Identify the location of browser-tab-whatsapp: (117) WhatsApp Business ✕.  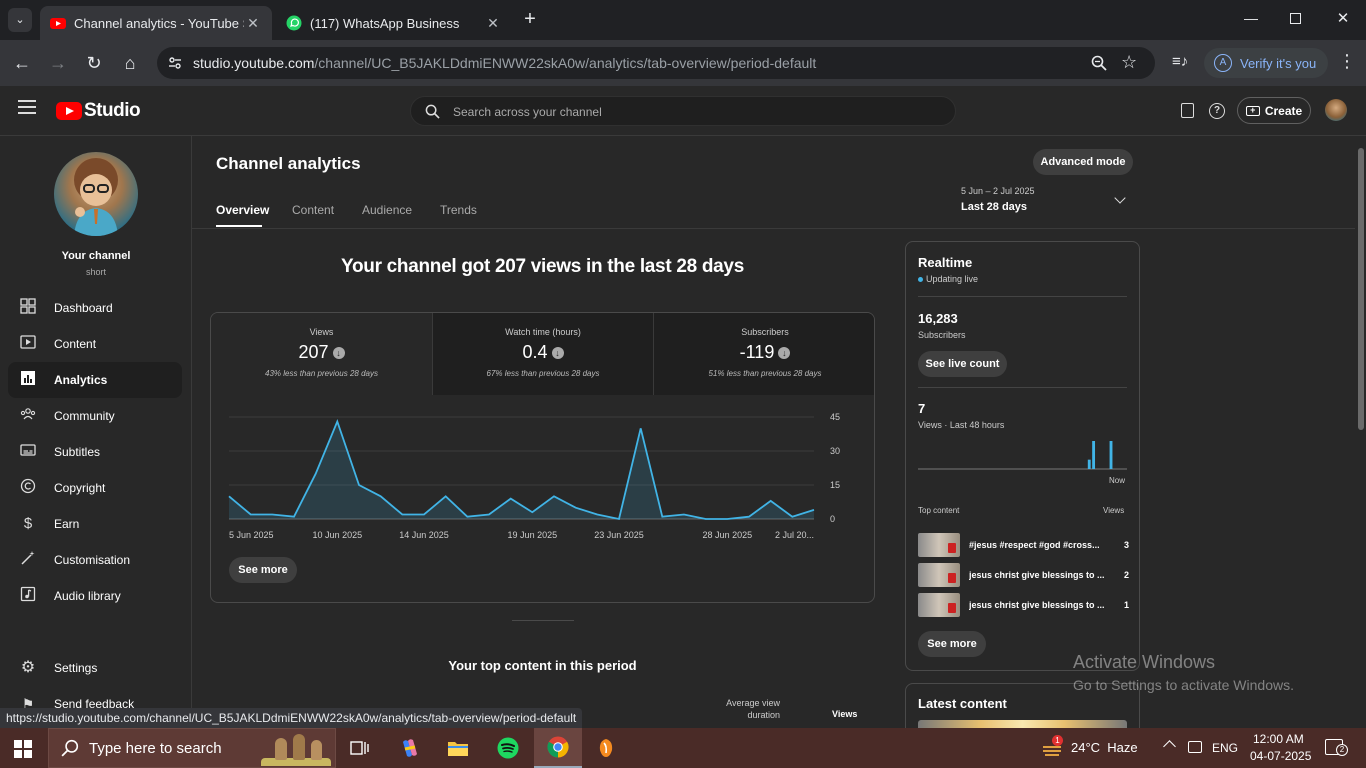
(394, 23).